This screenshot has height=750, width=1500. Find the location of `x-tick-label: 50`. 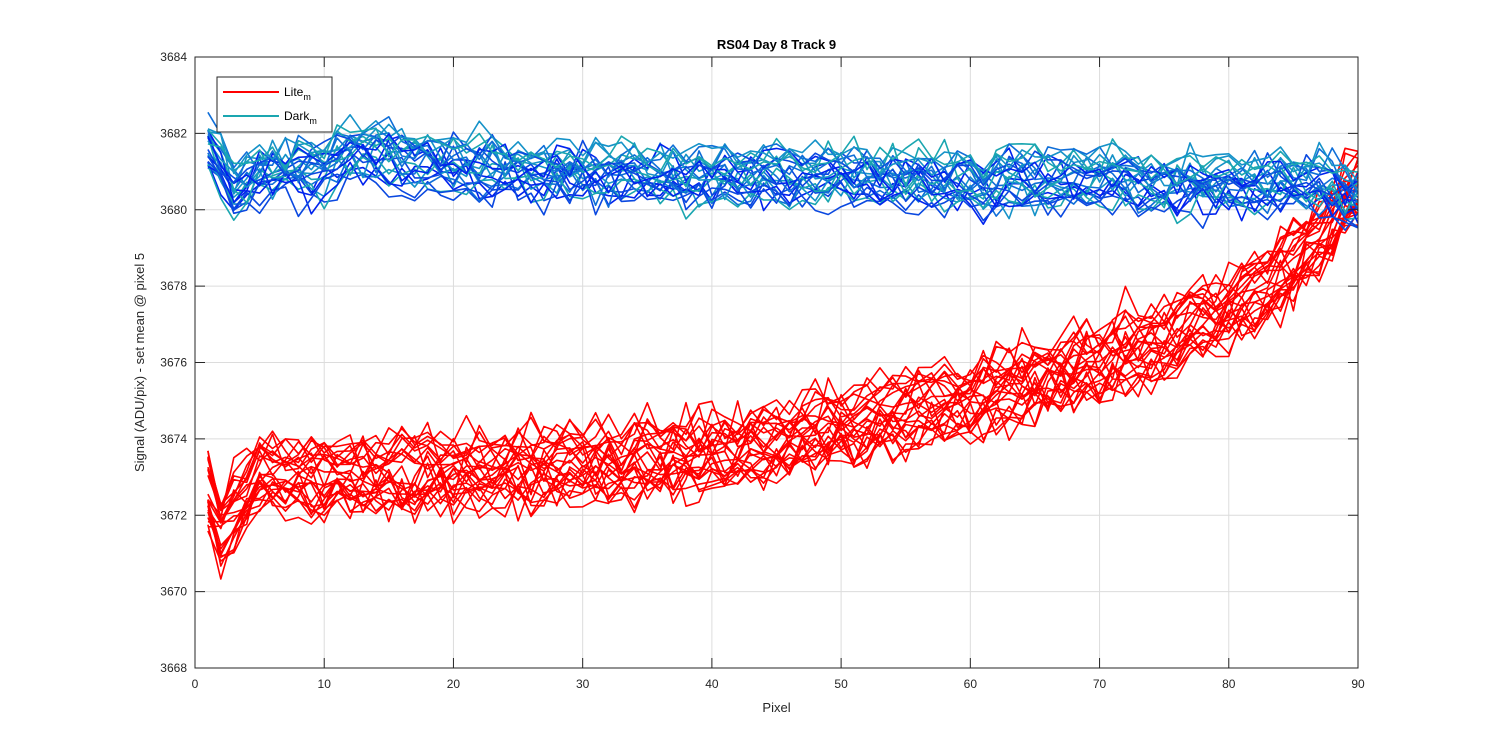

x-tick-label: 50 is located at coordinates (841, 684).